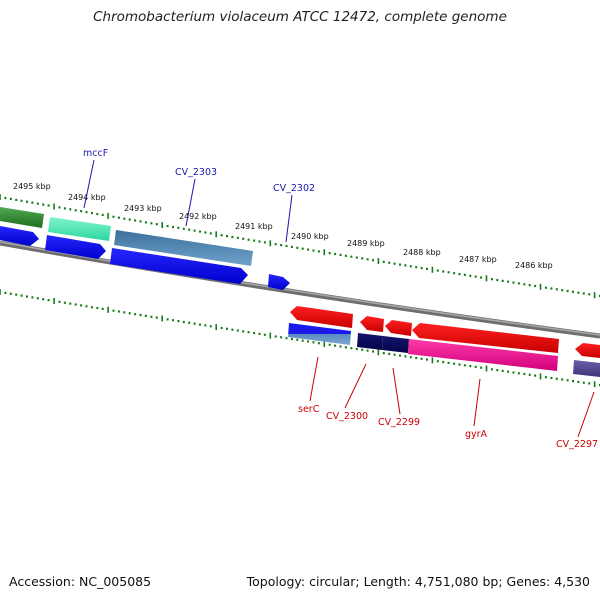  Describe the element at coordinates (310, 236) in the screenshot. I see `ruler-tick-label: 2490 kbp` at that location.